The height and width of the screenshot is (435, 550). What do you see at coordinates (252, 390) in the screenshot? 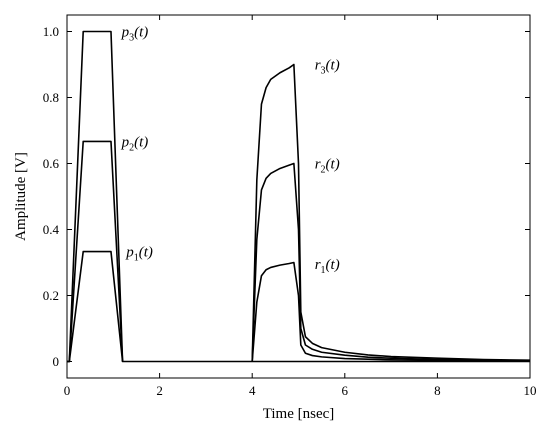
I see `x-tick-label: 4` at bounding box center [252, 390].